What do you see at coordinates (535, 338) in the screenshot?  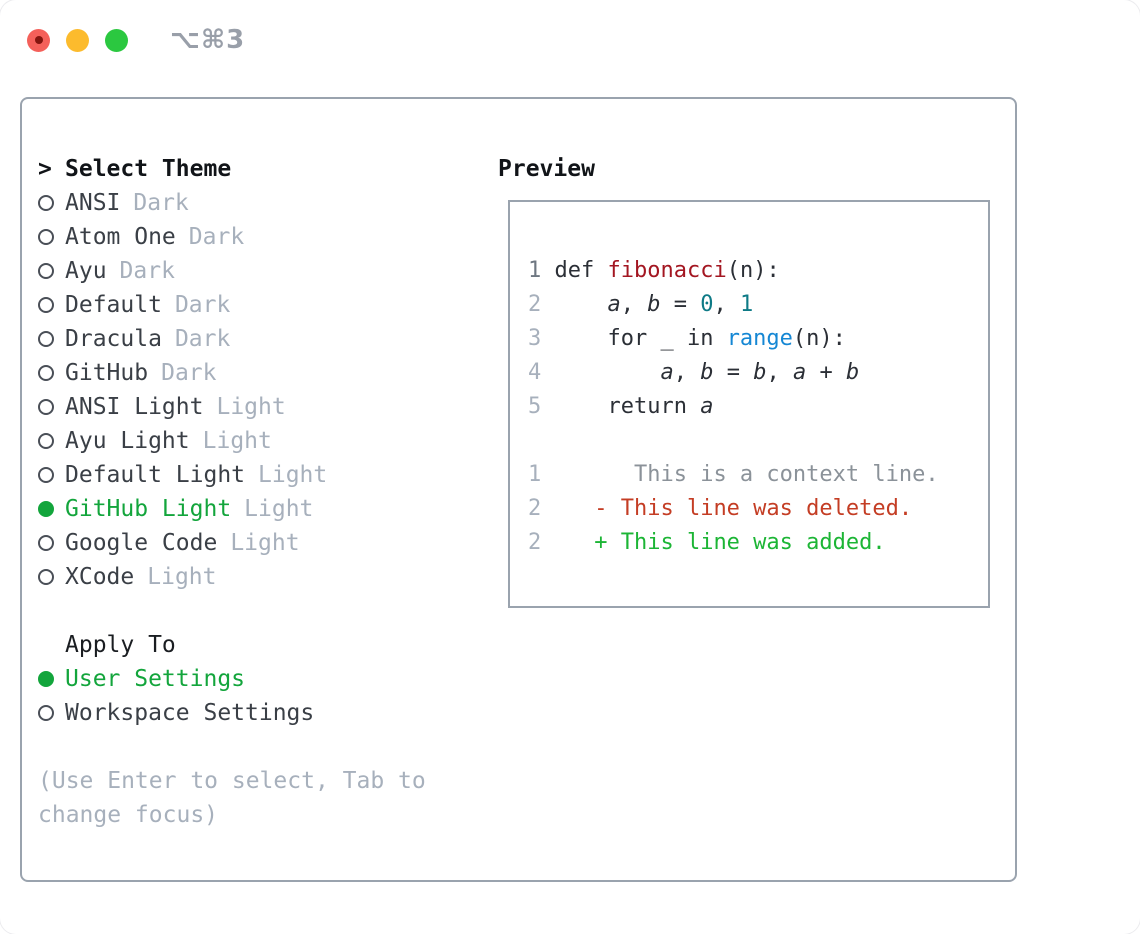 I see `line-number: 3` at bounding box center [535, 338].